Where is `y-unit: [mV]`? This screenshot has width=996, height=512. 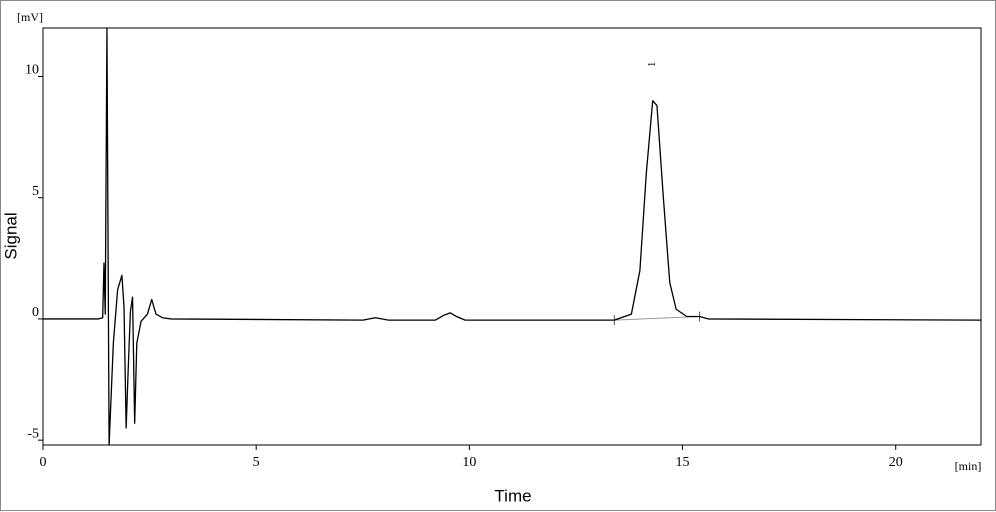 y-unit: [mV] is located at coordinates (30, 17).